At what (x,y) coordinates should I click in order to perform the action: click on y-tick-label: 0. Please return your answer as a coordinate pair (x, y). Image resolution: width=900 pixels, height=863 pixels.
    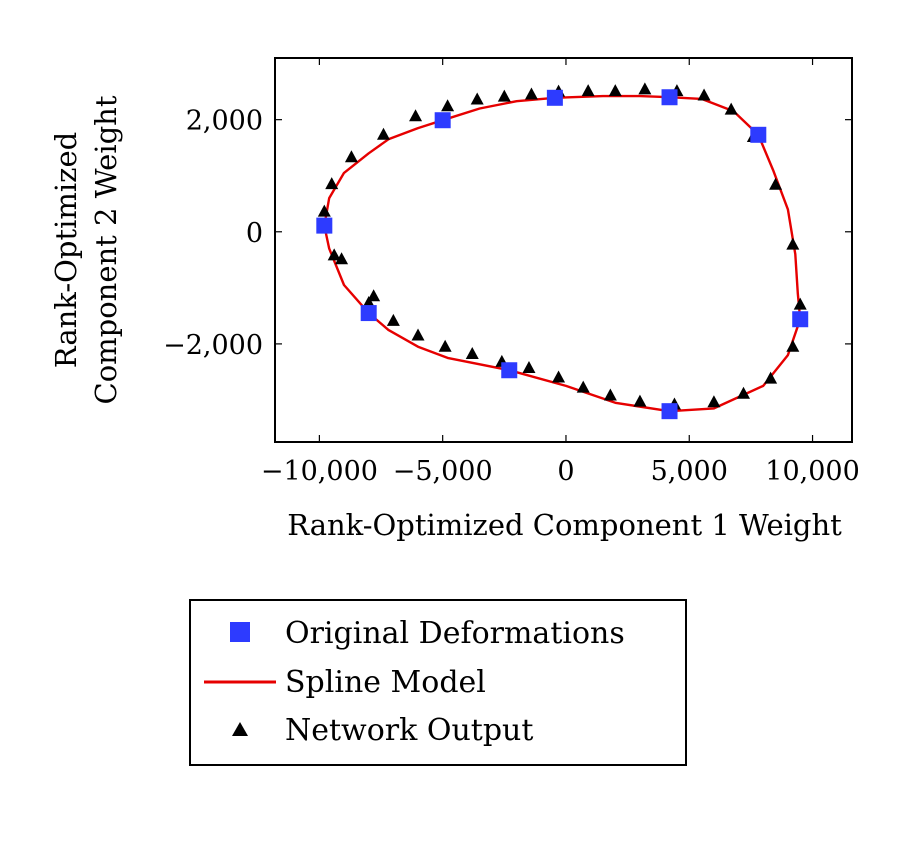
    Looking at the image, I should click on (254, 233).